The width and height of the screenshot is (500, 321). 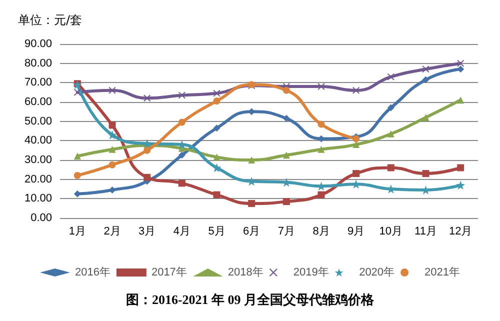 I want to click on legend-label: 2016年, so click(x=92, y=272).